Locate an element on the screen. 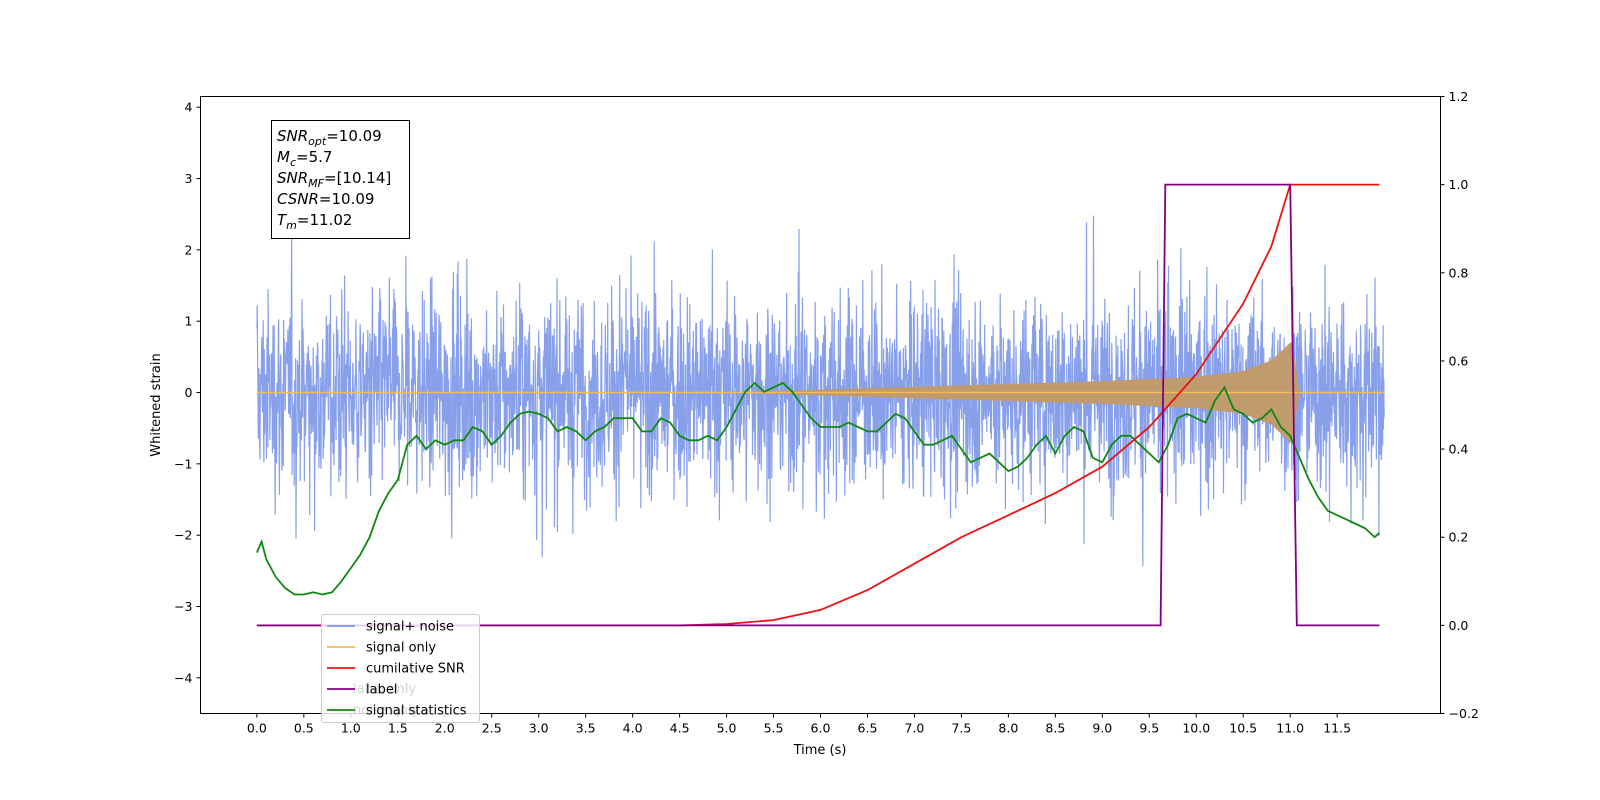  y-tick-label: −1 is located at coordinates (183, 463).